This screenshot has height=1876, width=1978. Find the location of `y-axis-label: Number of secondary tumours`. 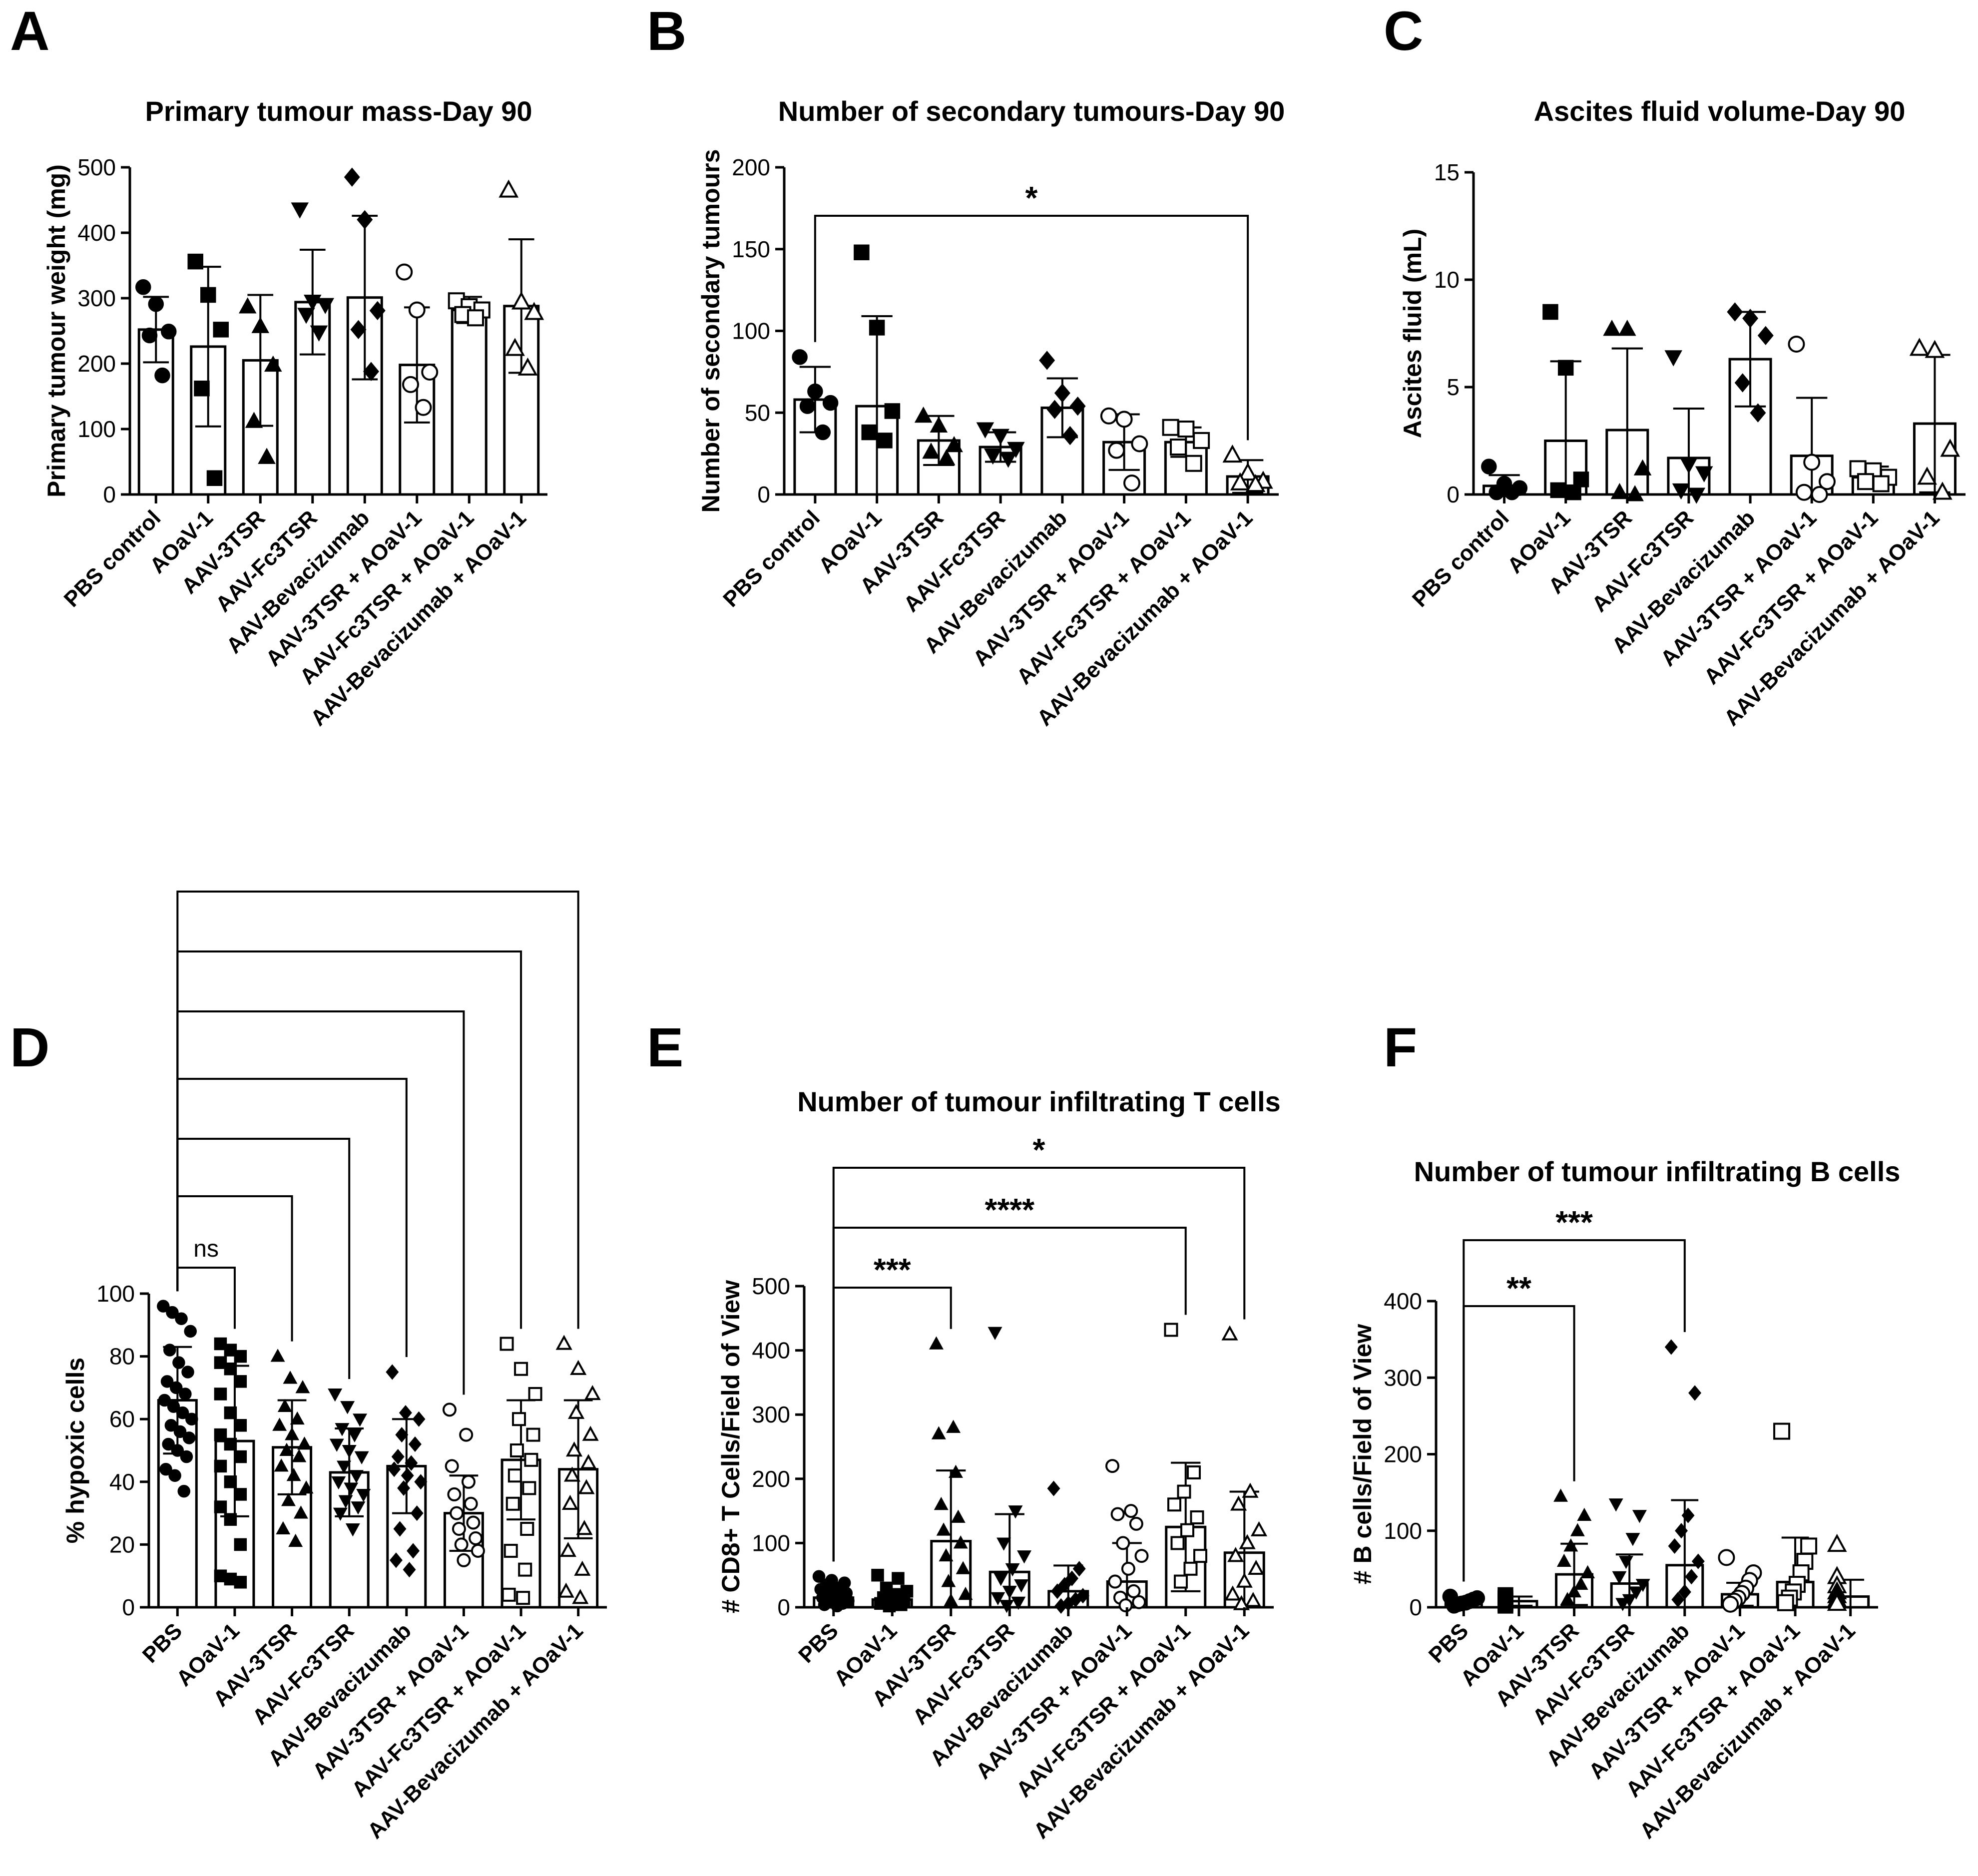

y-axis-label: Number of secondary tumours is located at coordinates (711, 331).